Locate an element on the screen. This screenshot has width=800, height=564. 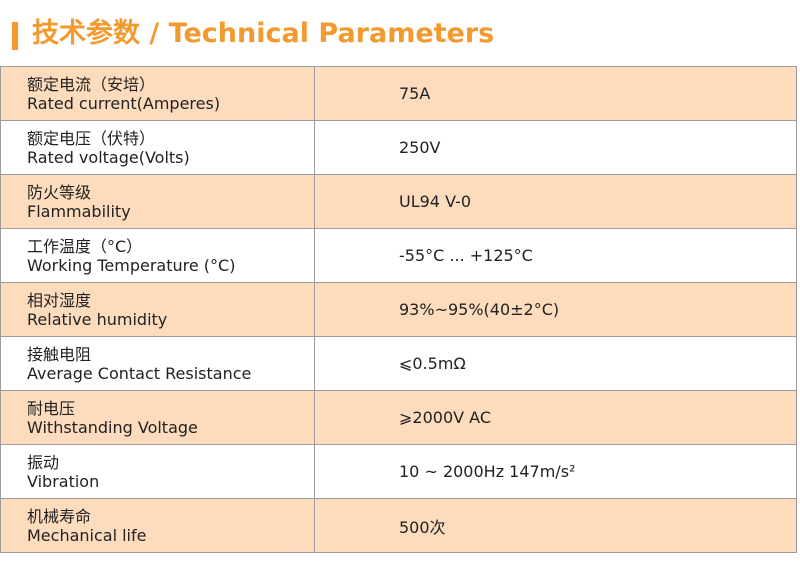
parameter-label-en: Withstanding Voltage is located at coordinates (112, 427).